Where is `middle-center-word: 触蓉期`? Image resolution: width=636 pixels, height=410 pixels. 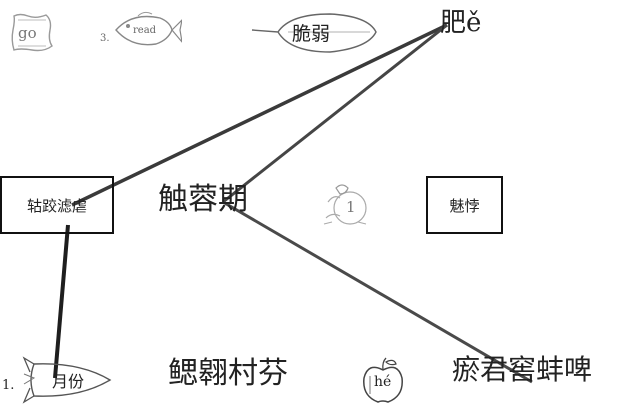 middle-center-word: 触蓉期 is located at coordinates (203, 199).